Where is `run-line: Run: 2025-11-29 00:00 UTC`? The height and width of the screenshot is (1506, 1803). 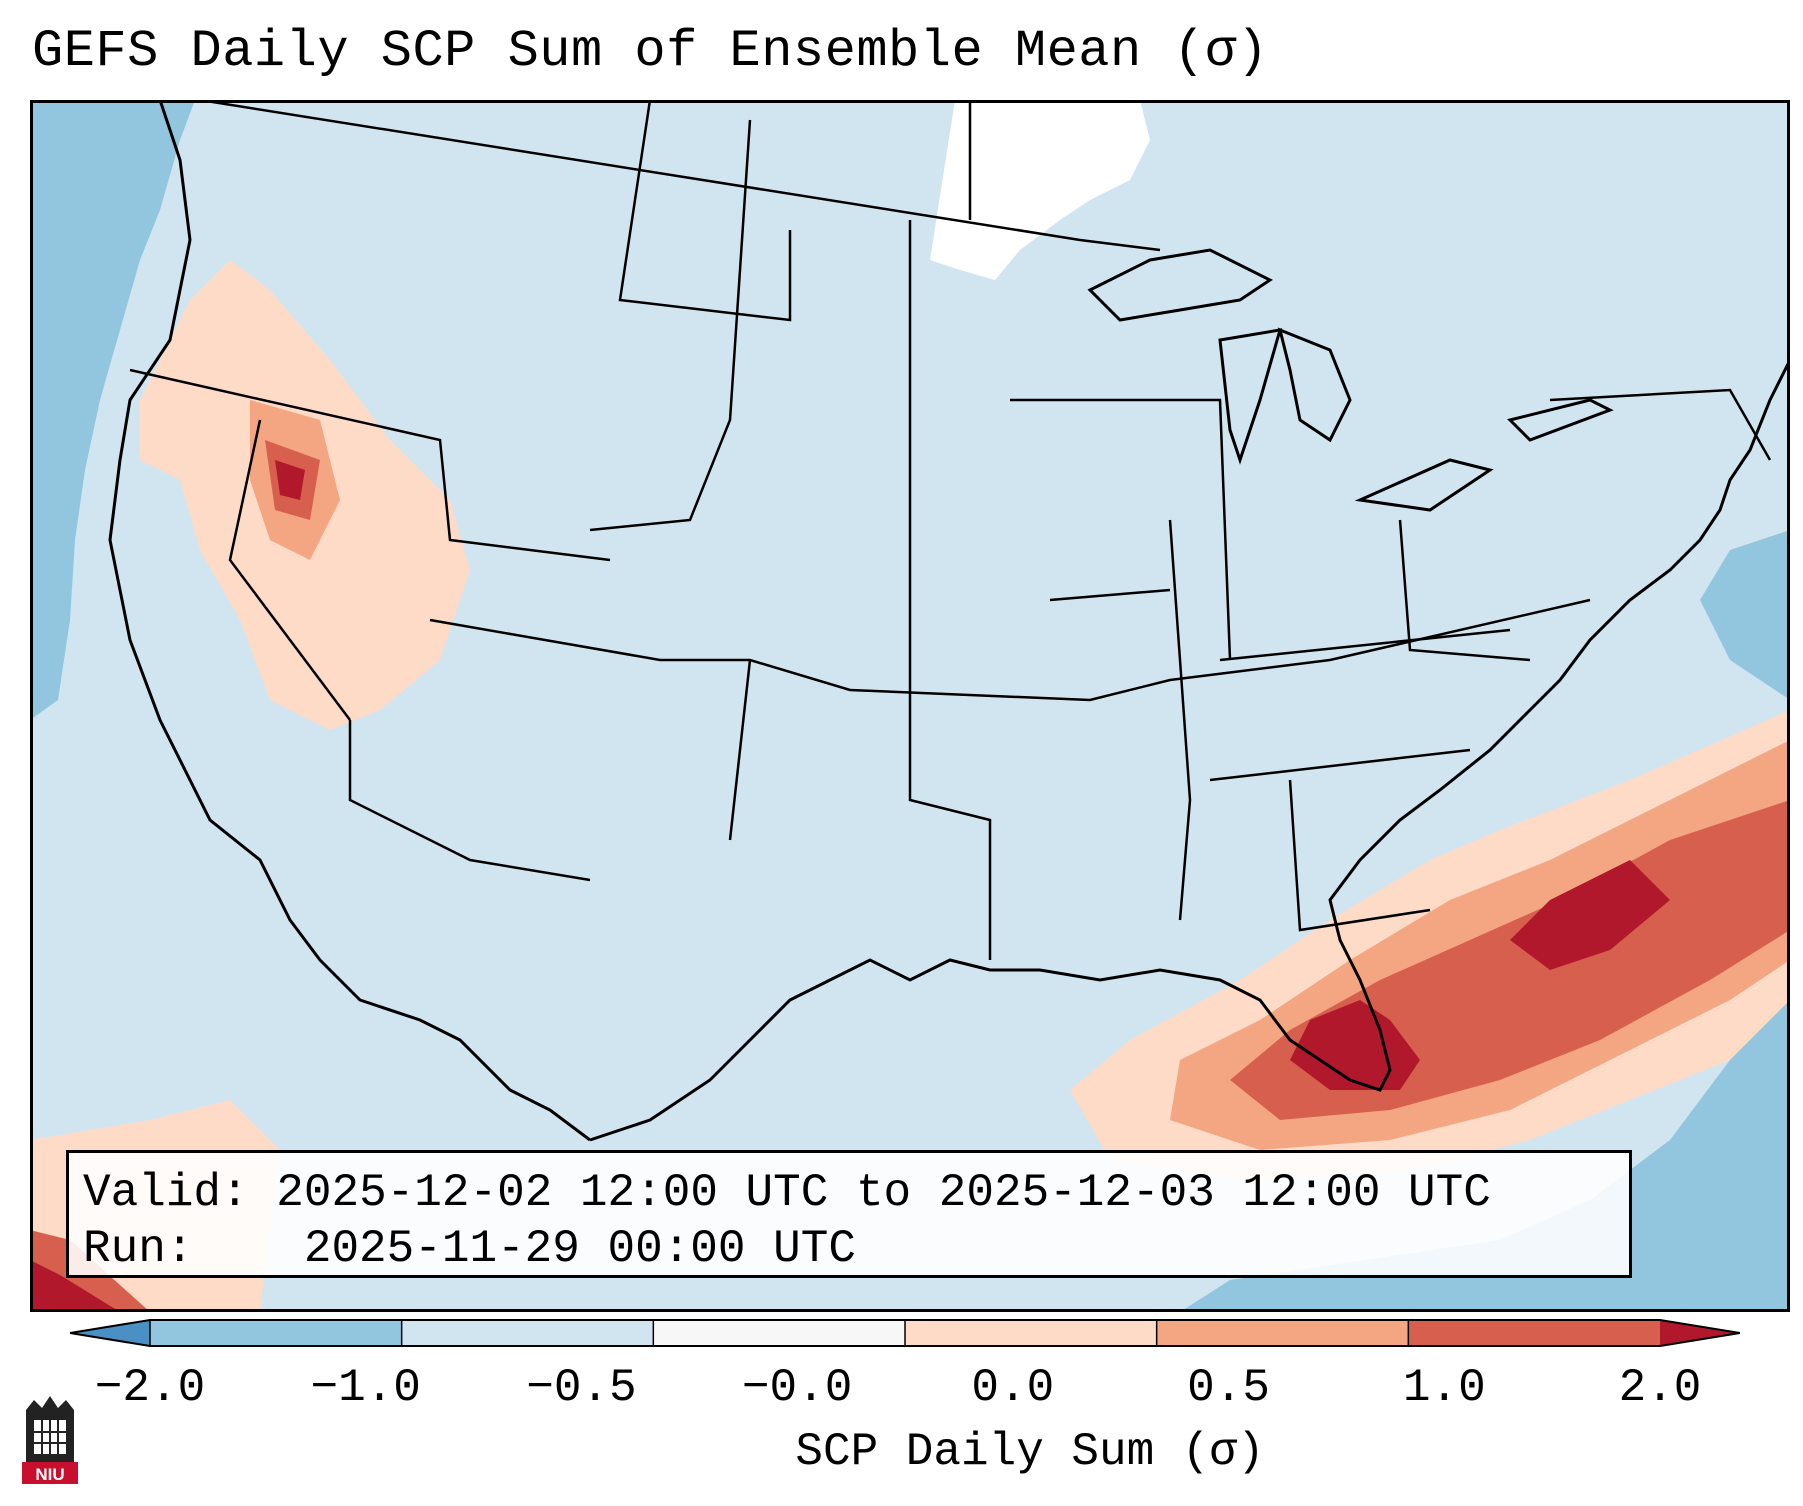 run-line: Run: 2025-11-29 00:00 UTC is located at coordinates (849, 1249).